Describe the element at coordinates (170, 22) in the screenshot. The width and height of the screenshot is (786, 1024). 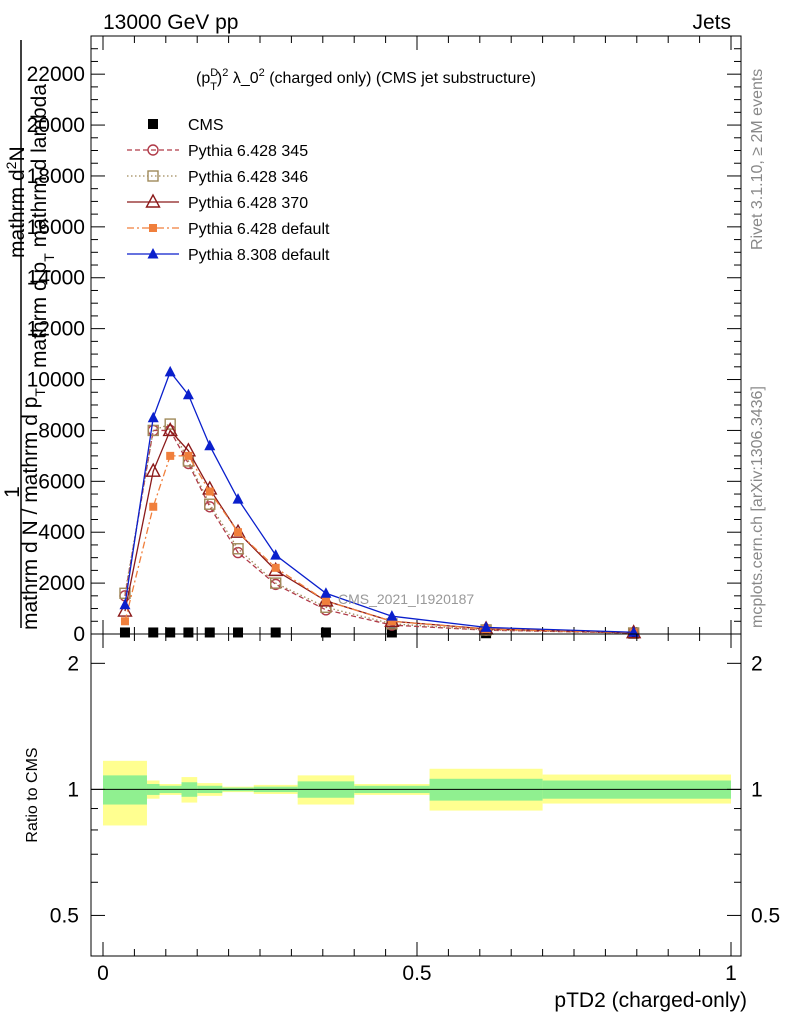
I see `energy-label: 13000 GeV pp` at that location.